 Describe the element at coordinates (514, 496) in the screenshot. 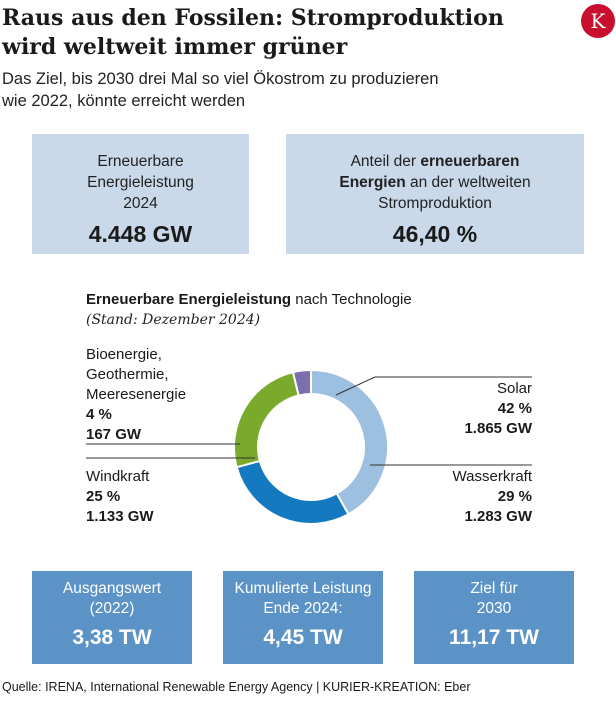

I see `legend-percent: 29 %` at that location.